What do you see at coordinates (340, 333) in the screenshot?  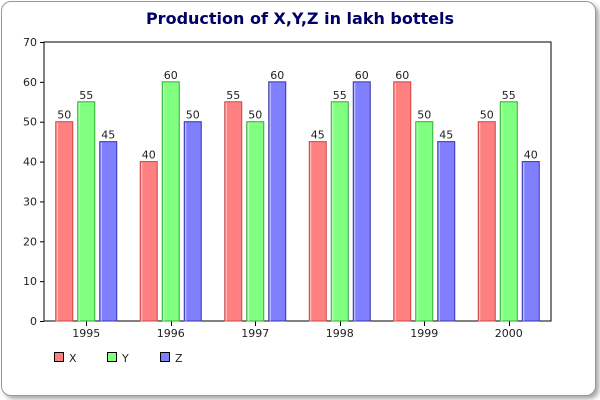 I see `x-tick-label: 1998` at bounding box center [340, 333].